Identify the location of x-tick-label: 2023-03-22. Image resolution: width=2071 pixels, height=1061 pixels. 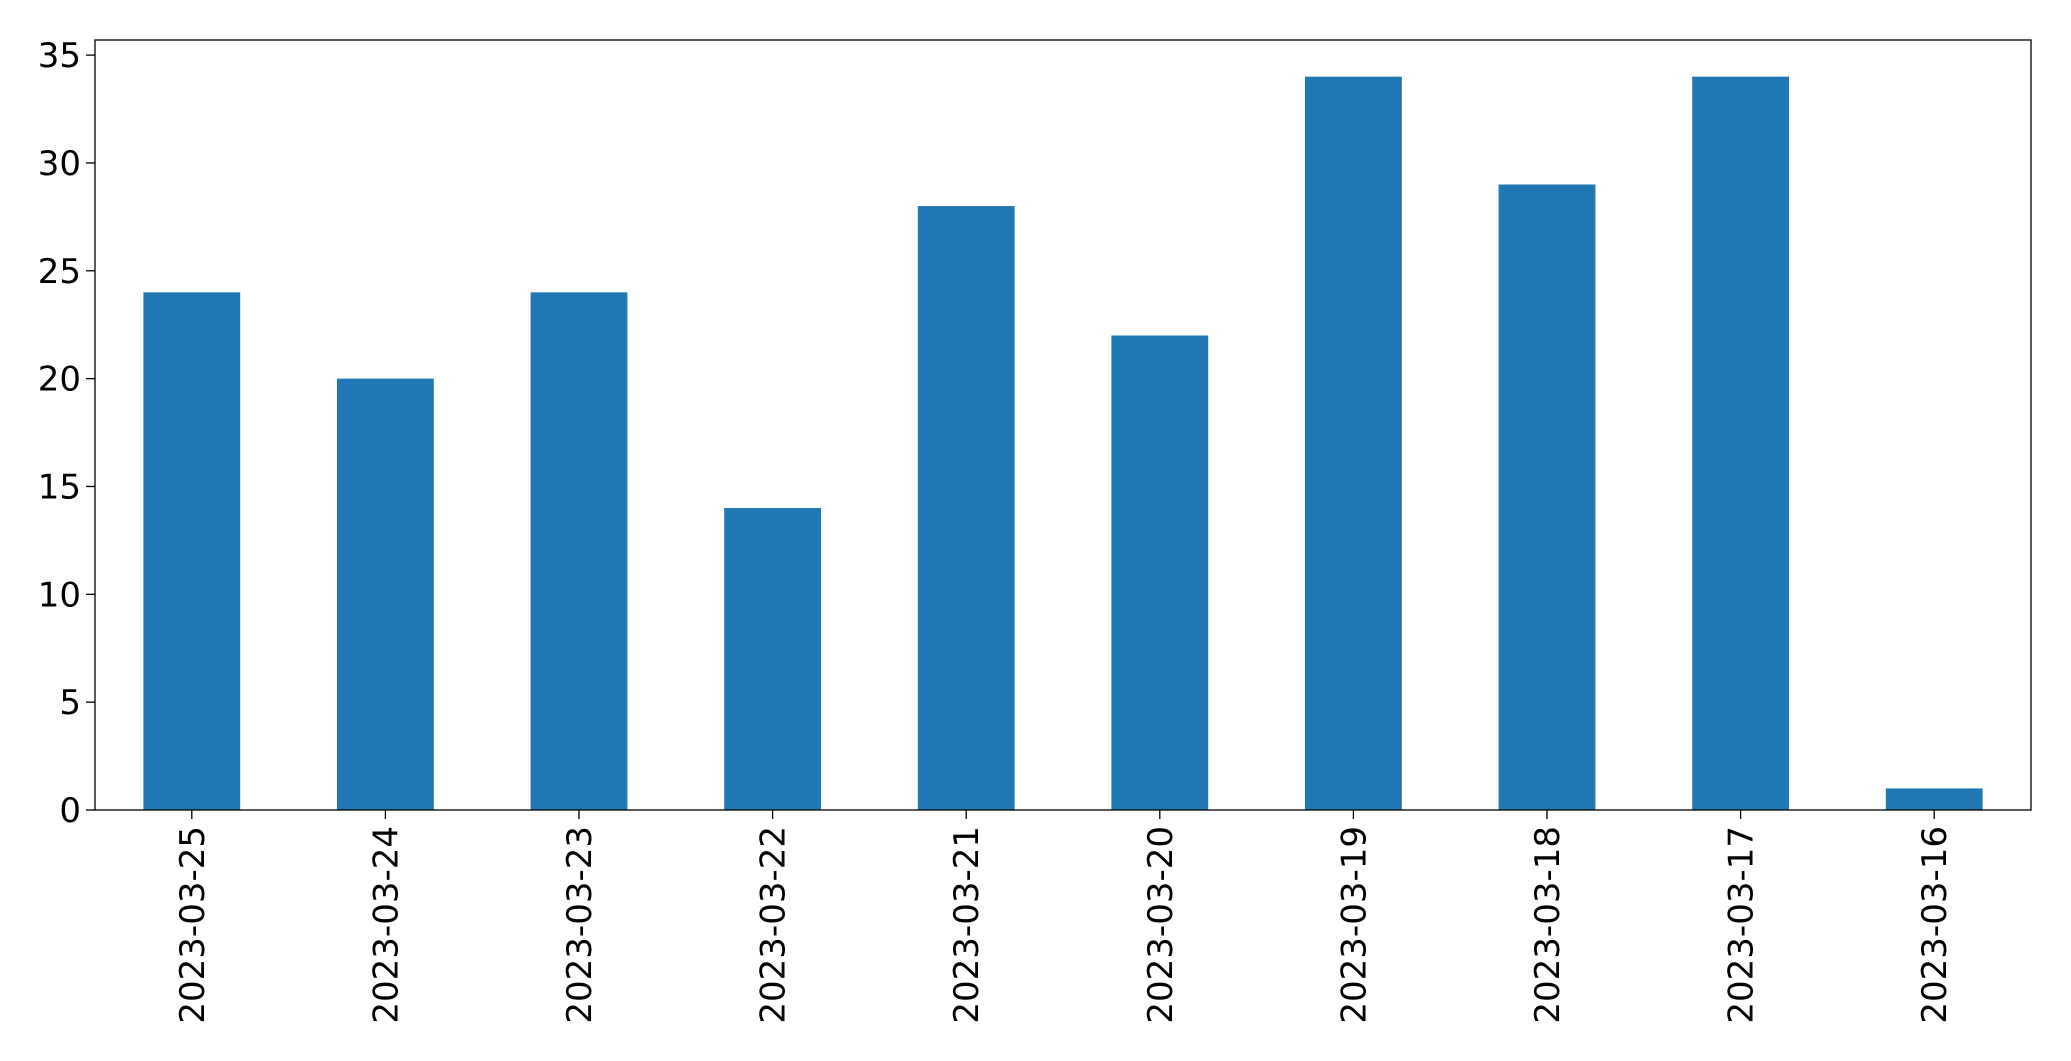
(774, 925).